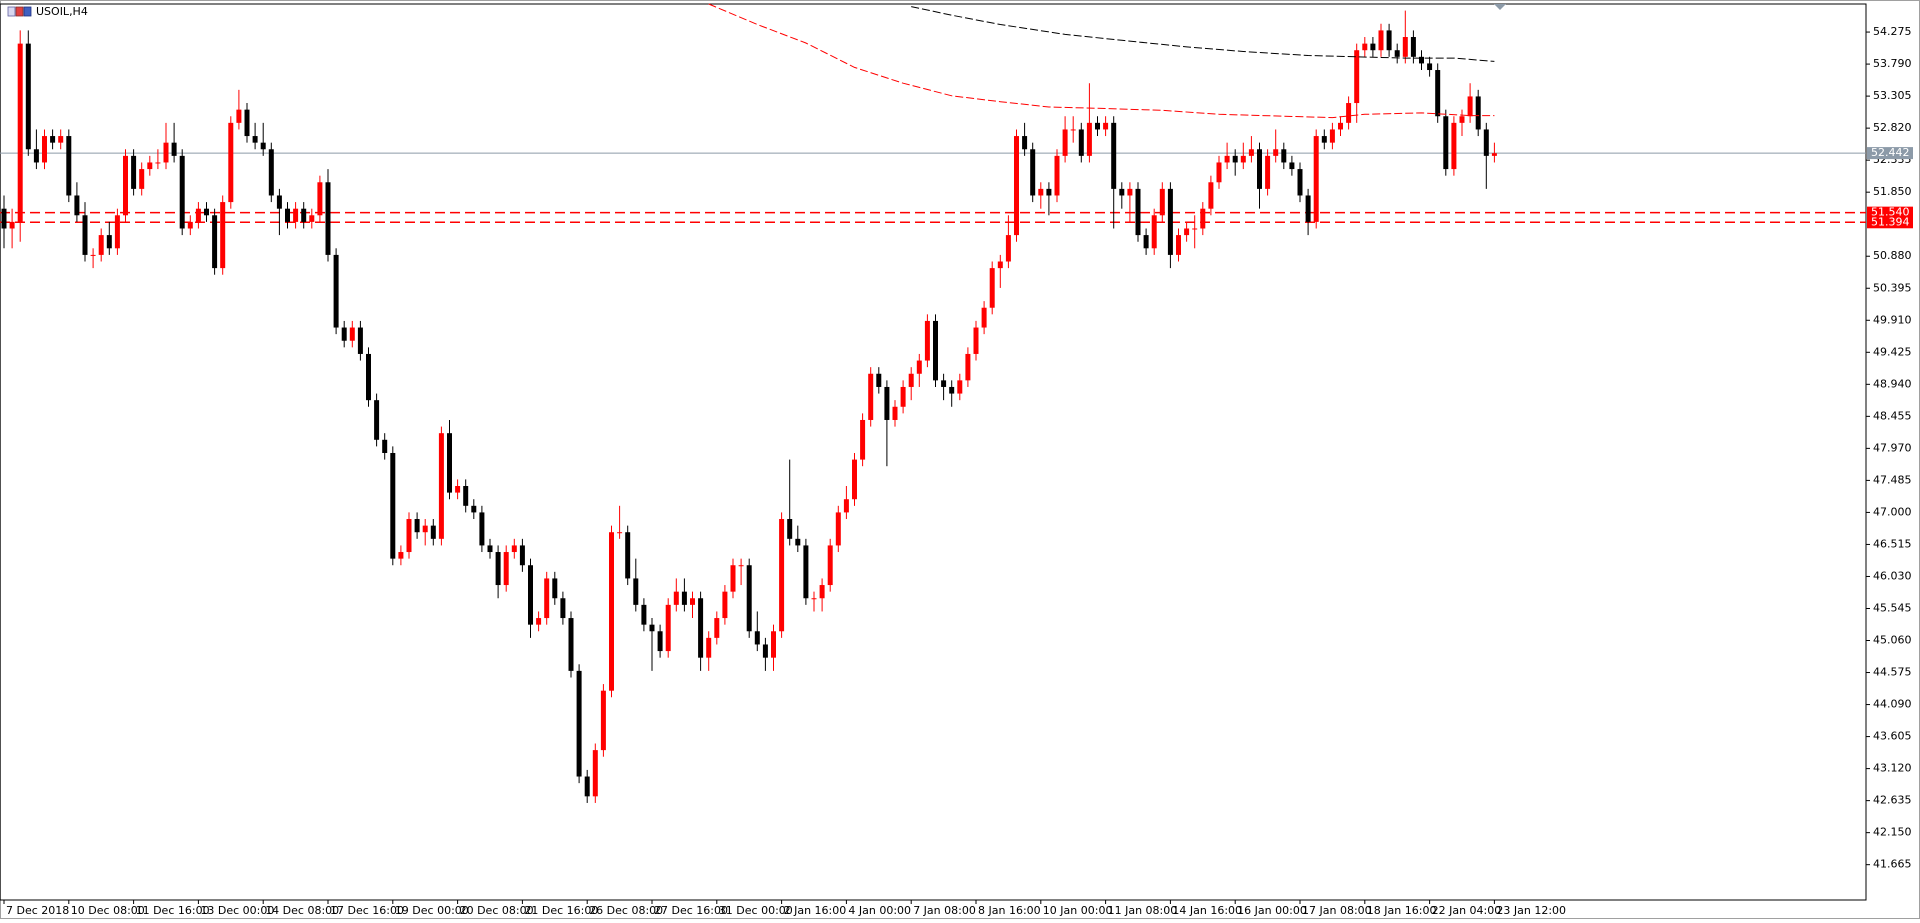 The image size is (1920, 923). Describe the element at coordinates (432, 910) in the screenshot. I see `x-tick-label: 19 Dec 00:00` at that location.